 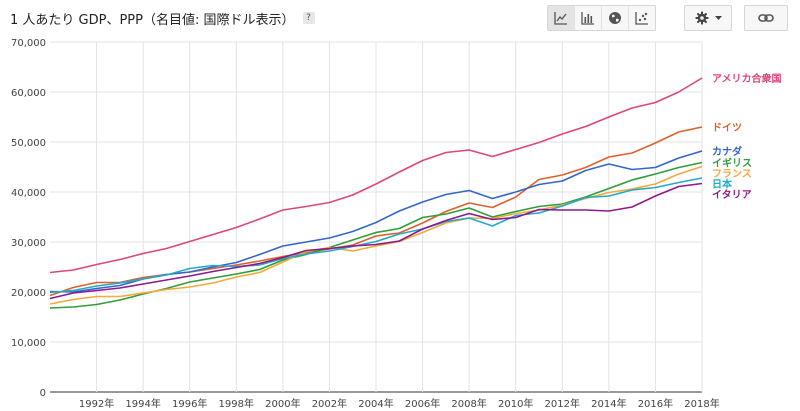 What do you see at coordinates (28, 93) in the screenshot?
I see `y-tick-label: 60,000` at bounding box center [28, 93].